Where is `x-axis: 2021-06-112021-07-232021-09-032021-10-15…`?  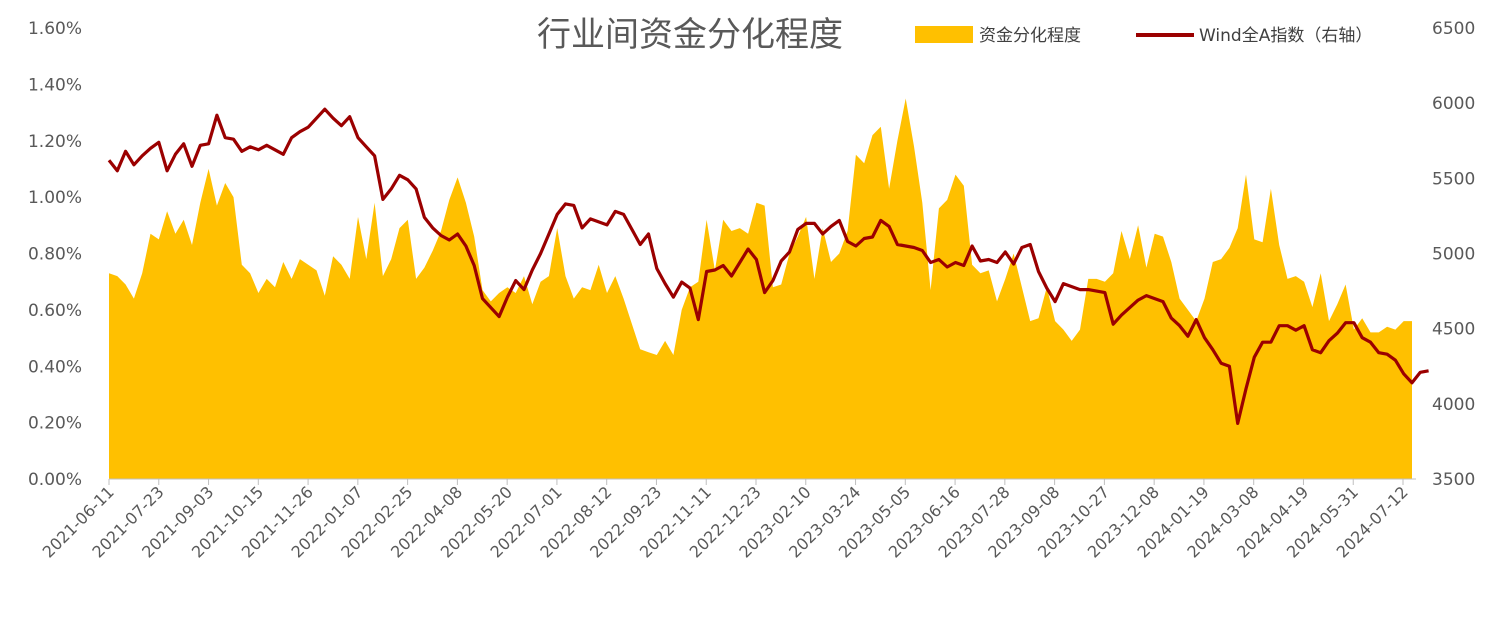 x-axis: 2021-06-112021-07-232021-09-032021-10-15… is located at coordinates (725, 520).